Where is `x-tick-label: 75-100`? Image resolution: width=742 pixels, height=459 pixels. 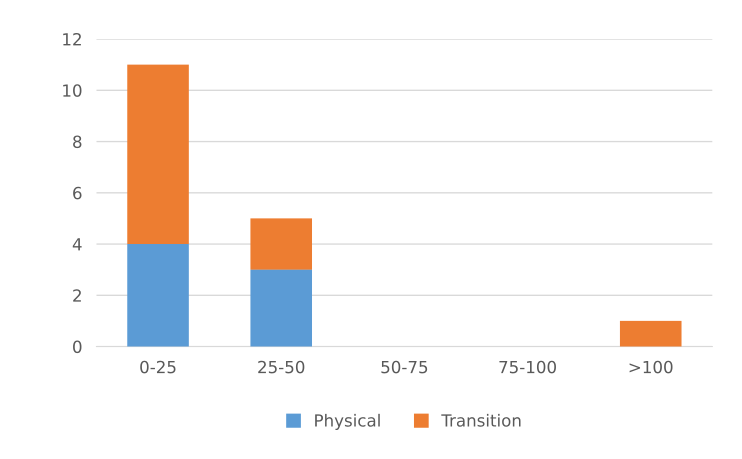
x-tick-label: 75-100 is located at coordinates (527, 367).